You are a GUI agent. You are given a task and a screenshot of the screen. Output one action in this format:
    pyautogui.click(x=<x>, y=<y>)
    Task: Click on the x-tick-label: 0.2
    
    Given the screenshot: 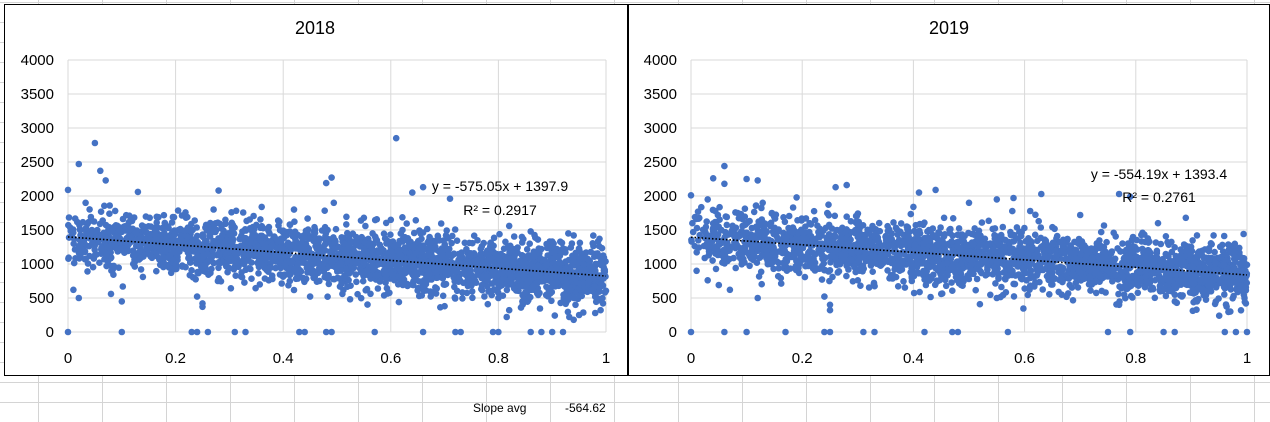 What is the action you would take?
    pyautogui.click(x=802, y=358)
    